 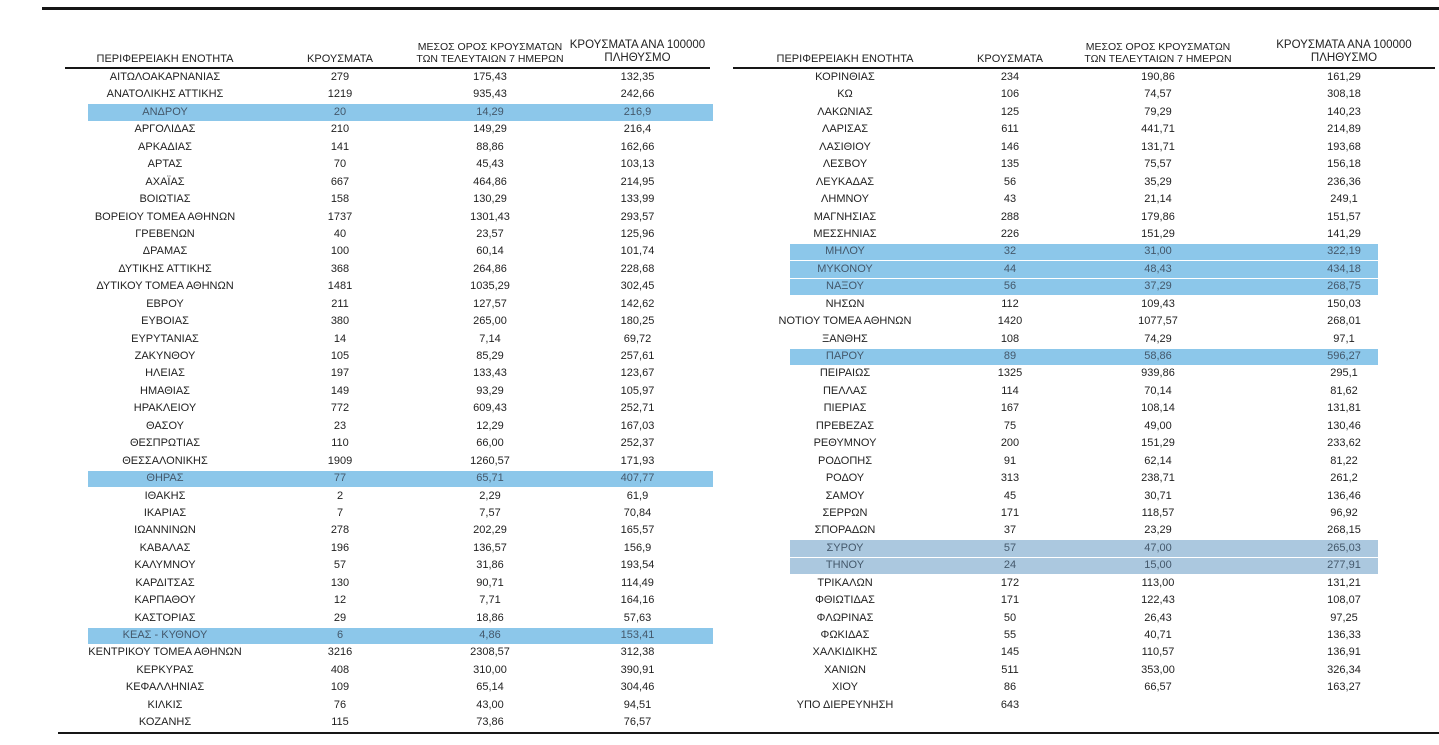 I want to click on cell-per-100k: 108,07, so click(x=1344, y=600).